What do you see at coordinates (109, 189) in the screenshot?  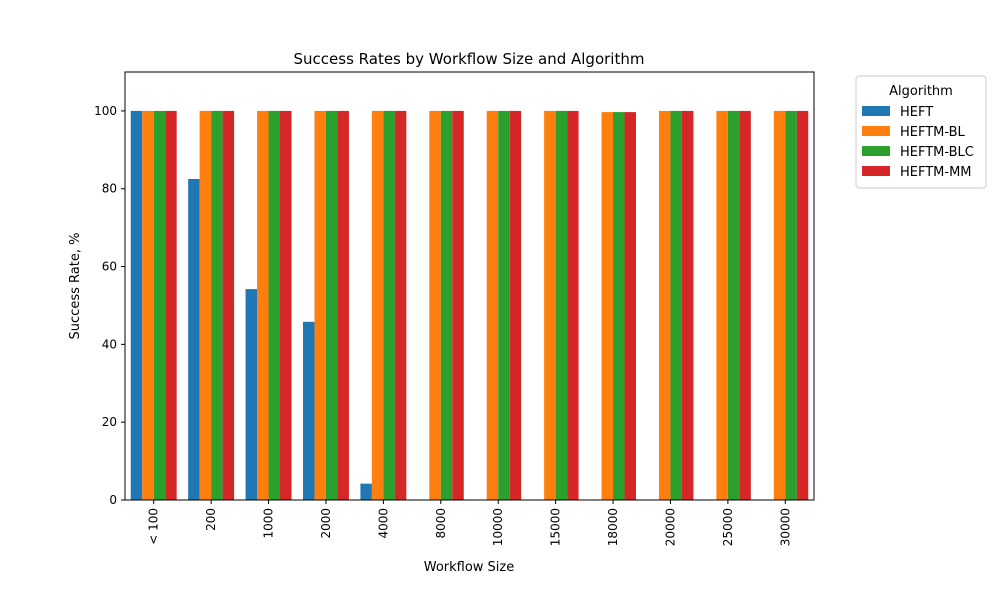 I see `y-tick-label: 80` at bounding box center [109, 189].